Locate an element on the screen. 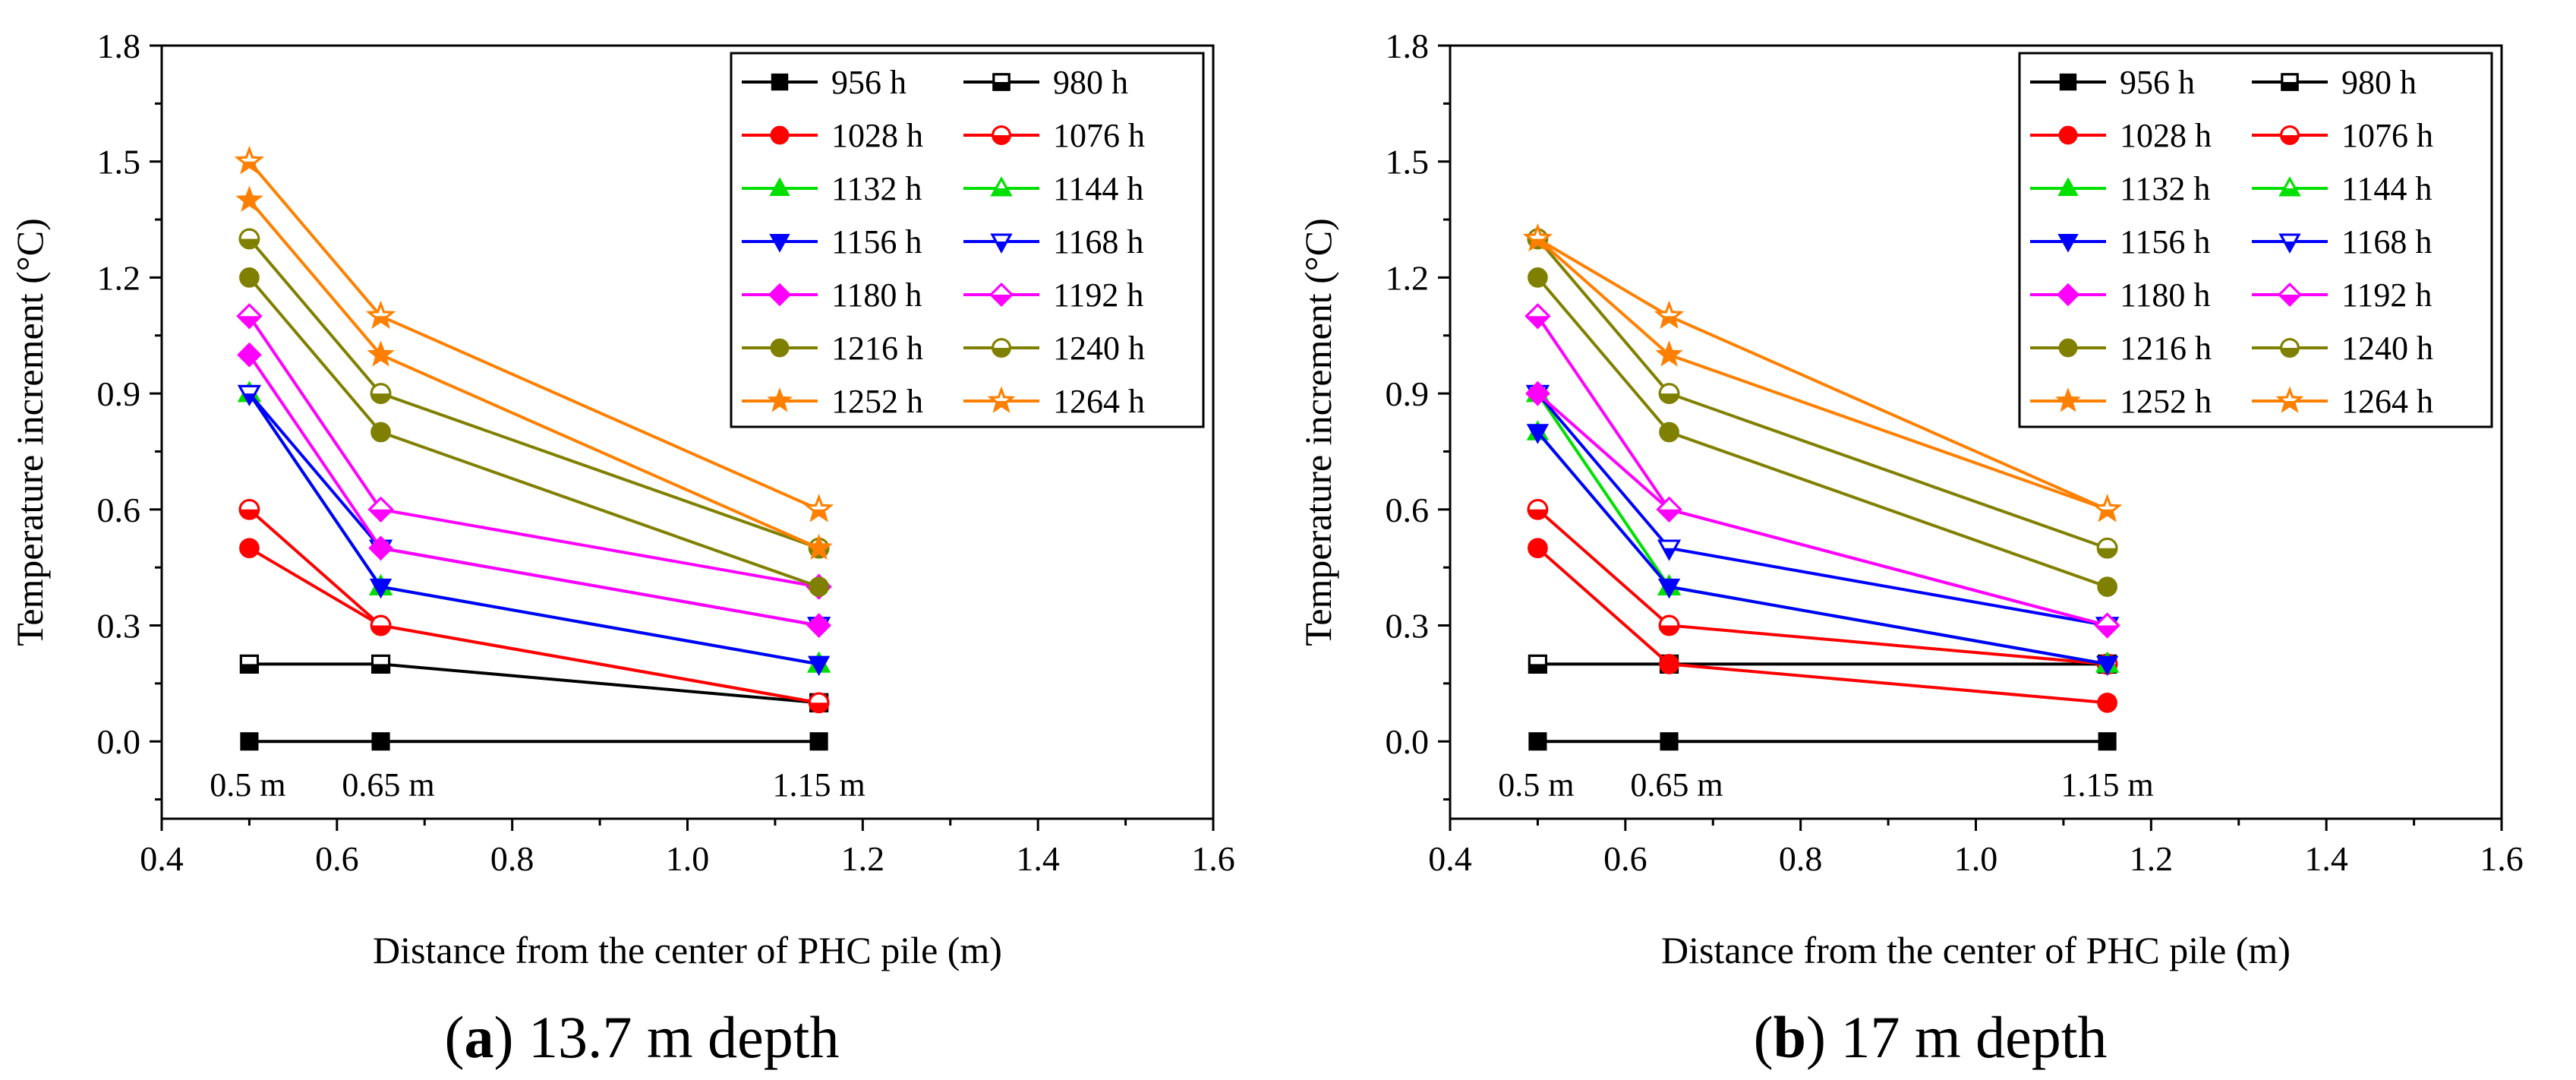 This screenshot has height=1080, width=2576. legend-entry: 1240 h is located at coordinates (2342, 349).